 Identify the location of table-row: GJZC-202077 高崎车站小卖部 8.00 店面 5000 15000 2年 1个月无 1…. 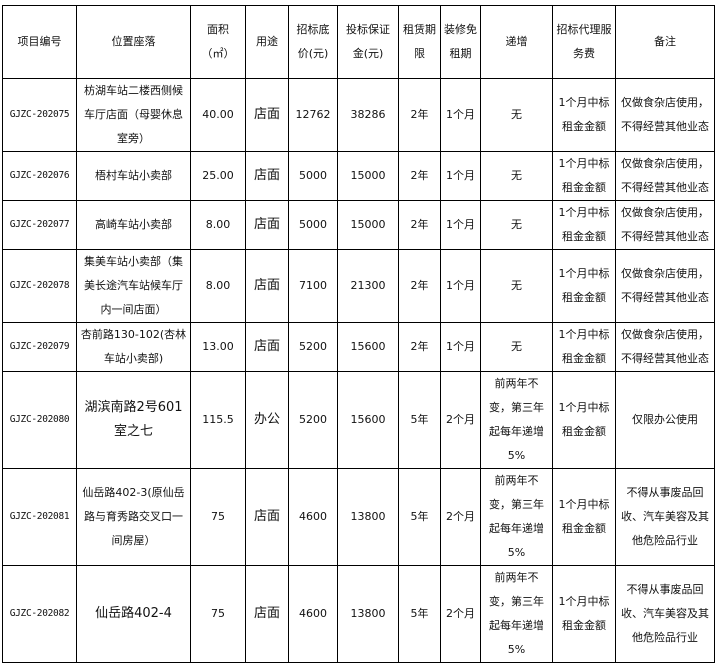
(358, 225).